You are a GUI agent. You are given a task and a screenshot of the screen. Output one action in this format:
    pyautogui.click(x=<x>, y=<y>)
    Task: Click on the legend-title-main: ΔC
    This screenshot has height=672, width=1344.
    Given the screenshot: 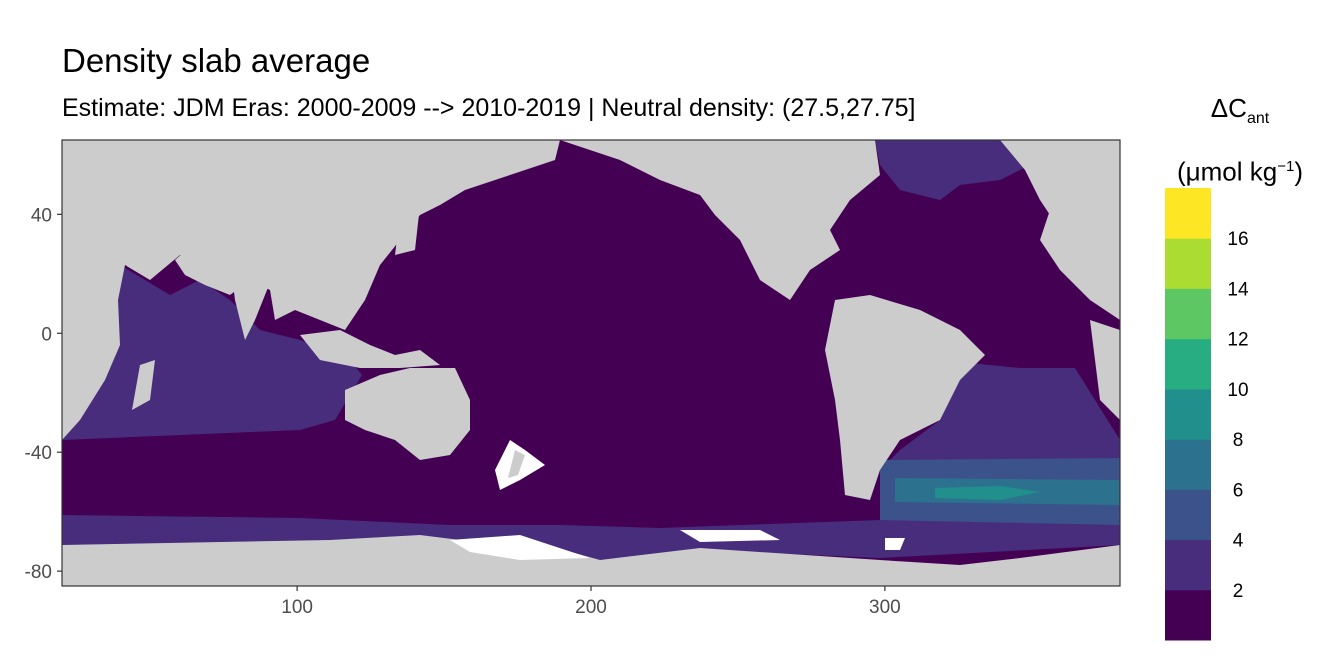 What is the action you would take?
    pyautogui.click(x=1228, y=108)
    